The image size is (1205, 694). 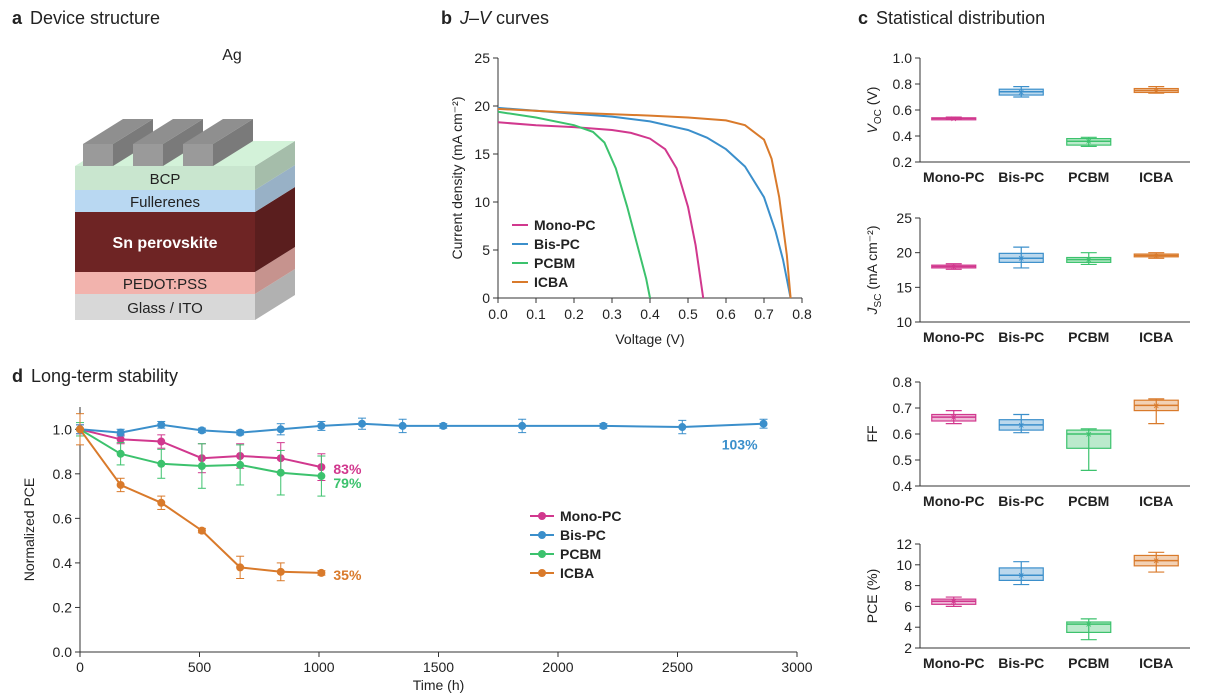 I want to click on y-tick-label: 0.7, so click(x=903, y=408).